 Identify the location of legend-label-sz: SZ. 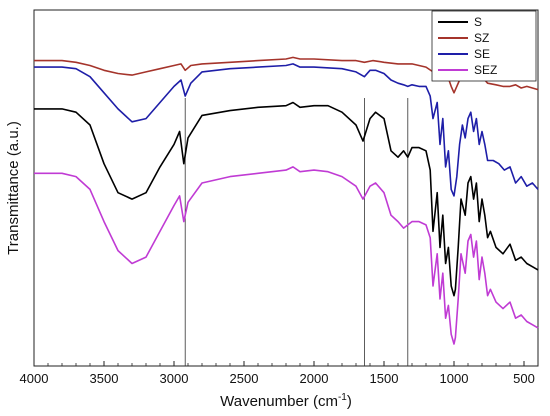
(481, 38).